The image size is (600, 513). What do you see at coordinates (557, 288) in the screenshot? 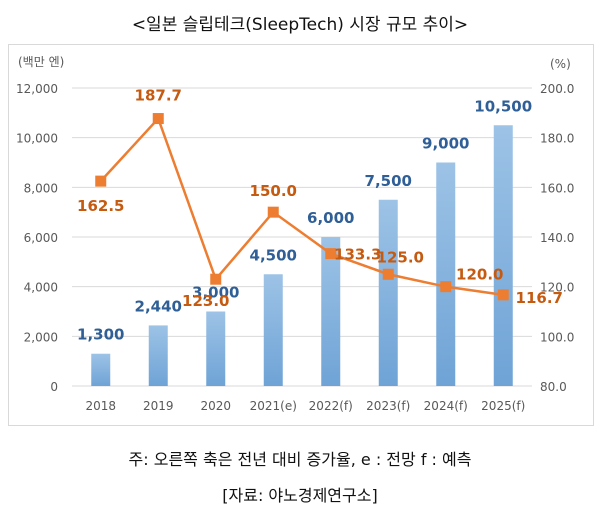
I see `right-tick-label: 120.0` at bounding box center [557, 288].